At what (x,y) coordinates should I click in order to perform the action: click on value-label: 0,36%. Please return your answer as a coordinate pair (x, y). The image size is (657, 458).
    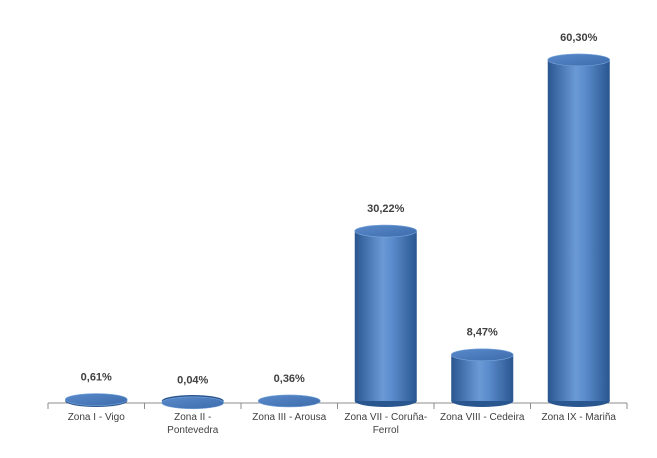
    Looking at the image, I should click on (289, 379).